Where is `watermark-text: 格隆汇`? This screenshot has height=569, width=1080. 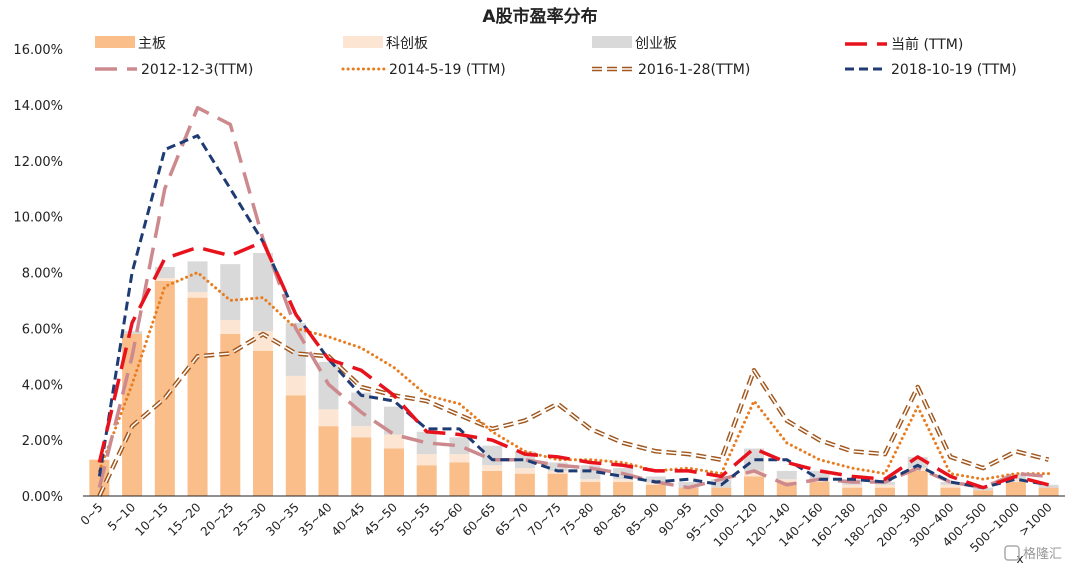 watermark-text: 格隆汇 is located at coordinates (1042, 554).